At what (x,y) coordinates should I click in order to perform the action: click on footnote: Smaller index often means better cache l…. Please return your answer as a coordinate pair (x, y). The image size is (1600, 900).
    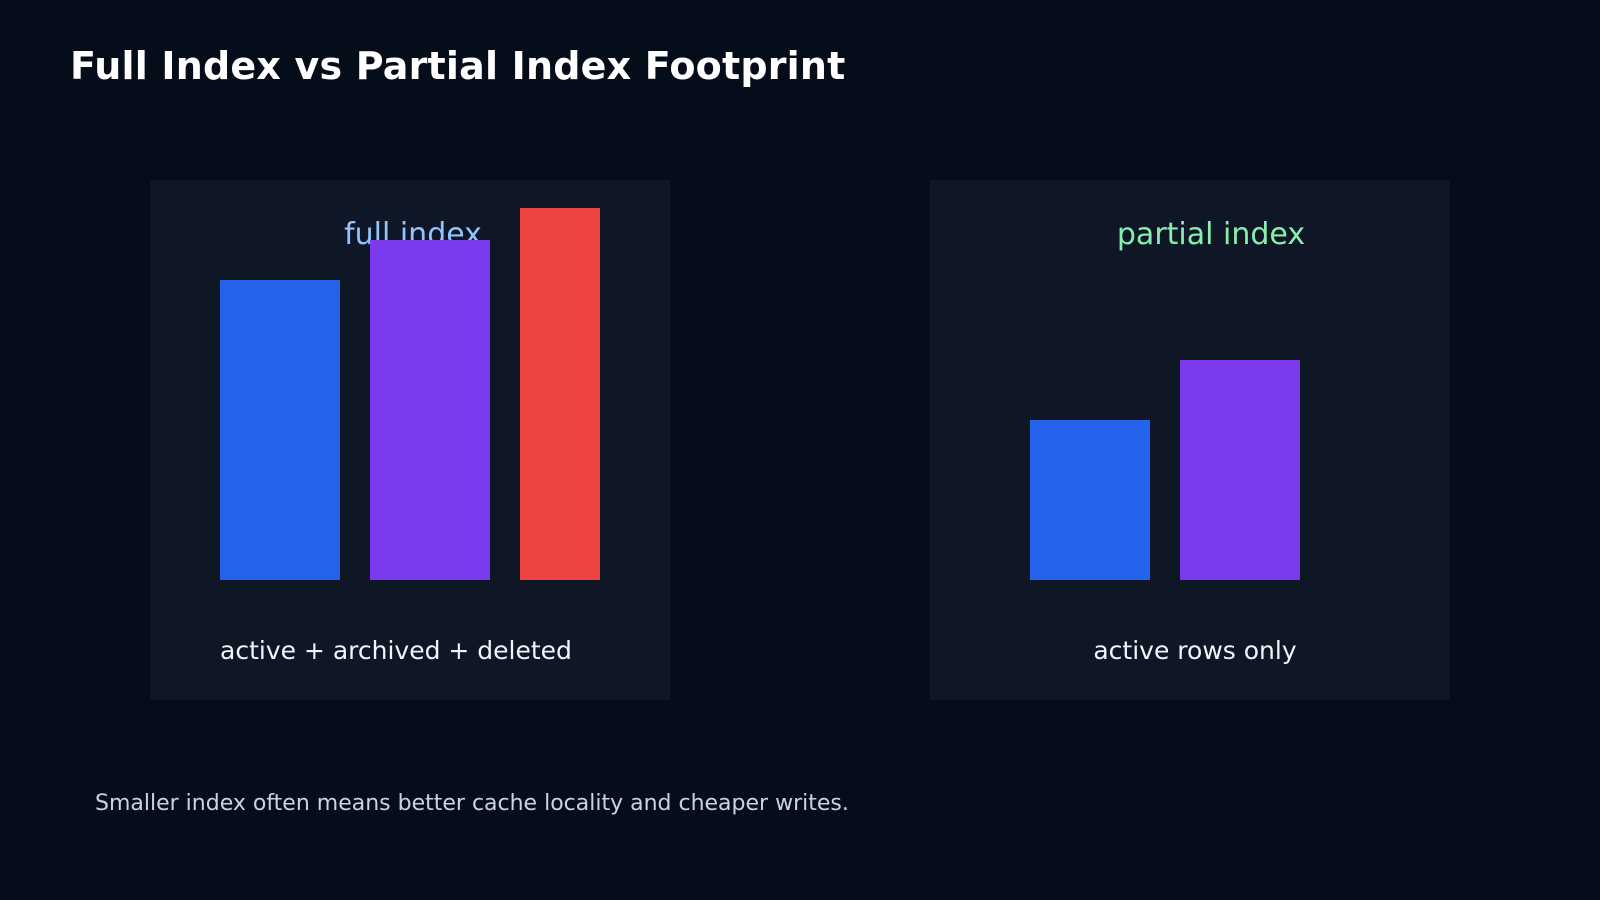
    Looking at the image, I should click on (472, 803).